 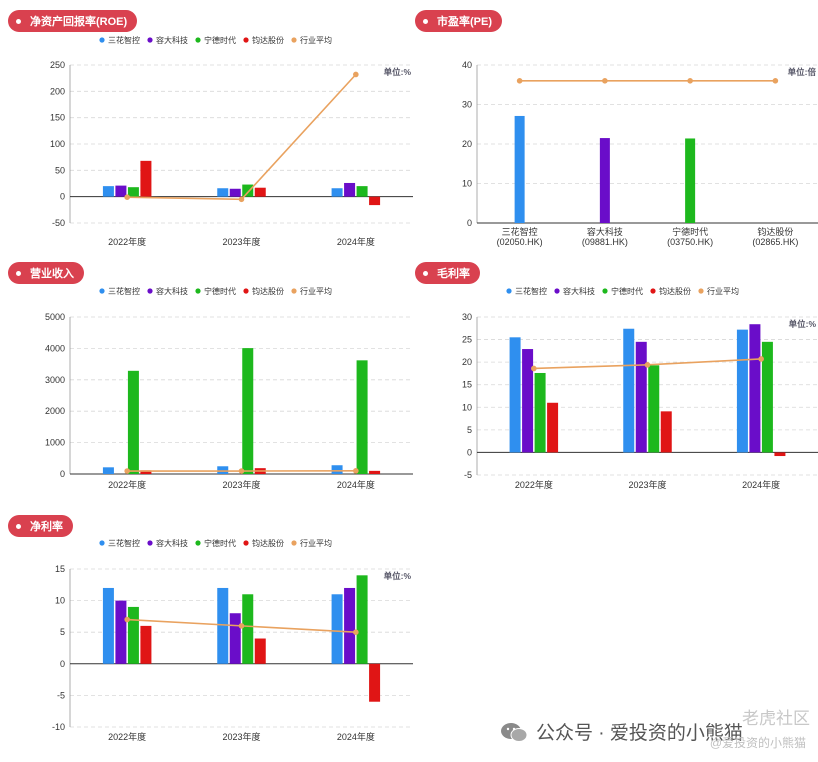 What do you see at coordinates (55, 411) in the screenshot?
I see `y-tick-label: 2000` at bounding box center [55, 411].